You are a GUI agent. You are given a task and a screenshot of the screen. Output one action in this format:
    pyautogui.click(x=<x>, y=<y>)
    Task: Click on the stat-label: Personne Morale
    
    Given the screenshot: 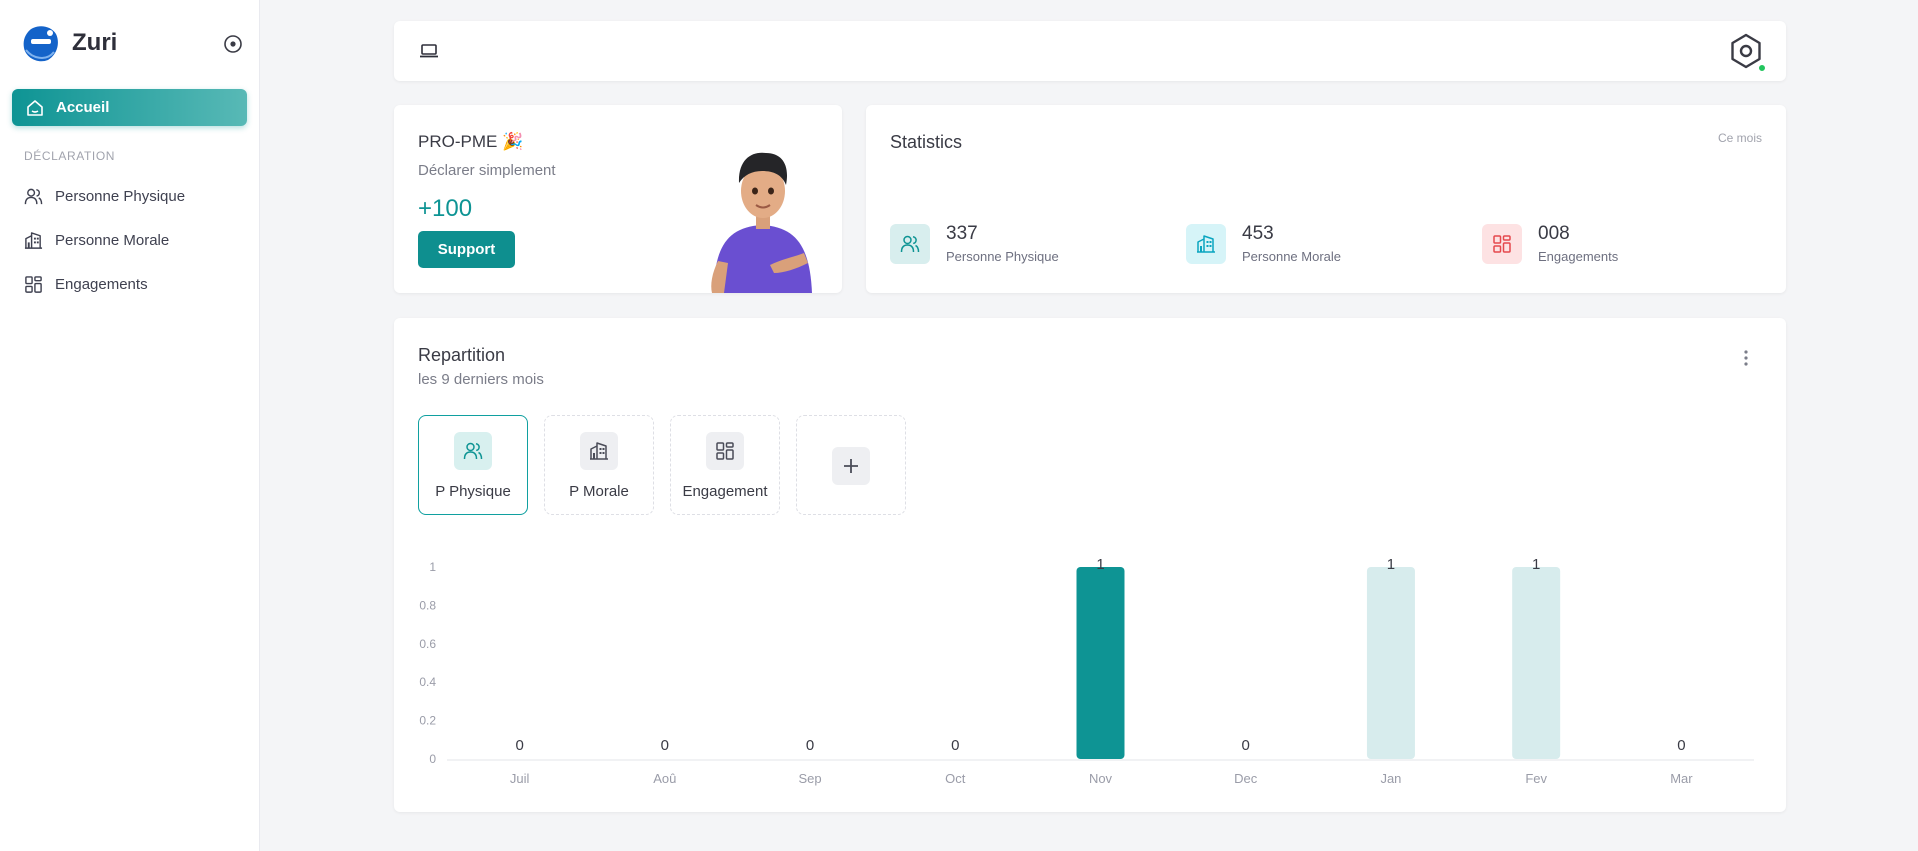 What is the action you would take?
    pyautogui.click(x=1291, y=256)
    